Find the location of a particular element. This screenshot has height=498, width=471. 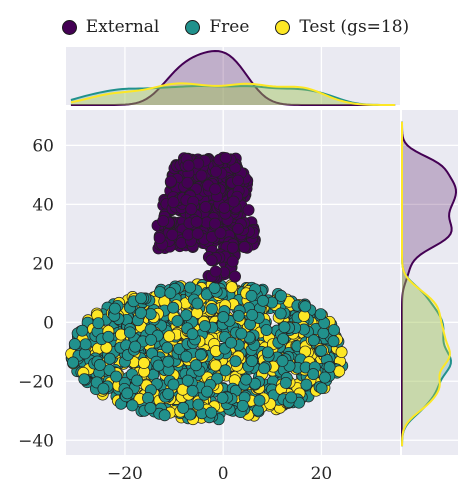

top-marginal-kde is located at coordinates (233, 77).